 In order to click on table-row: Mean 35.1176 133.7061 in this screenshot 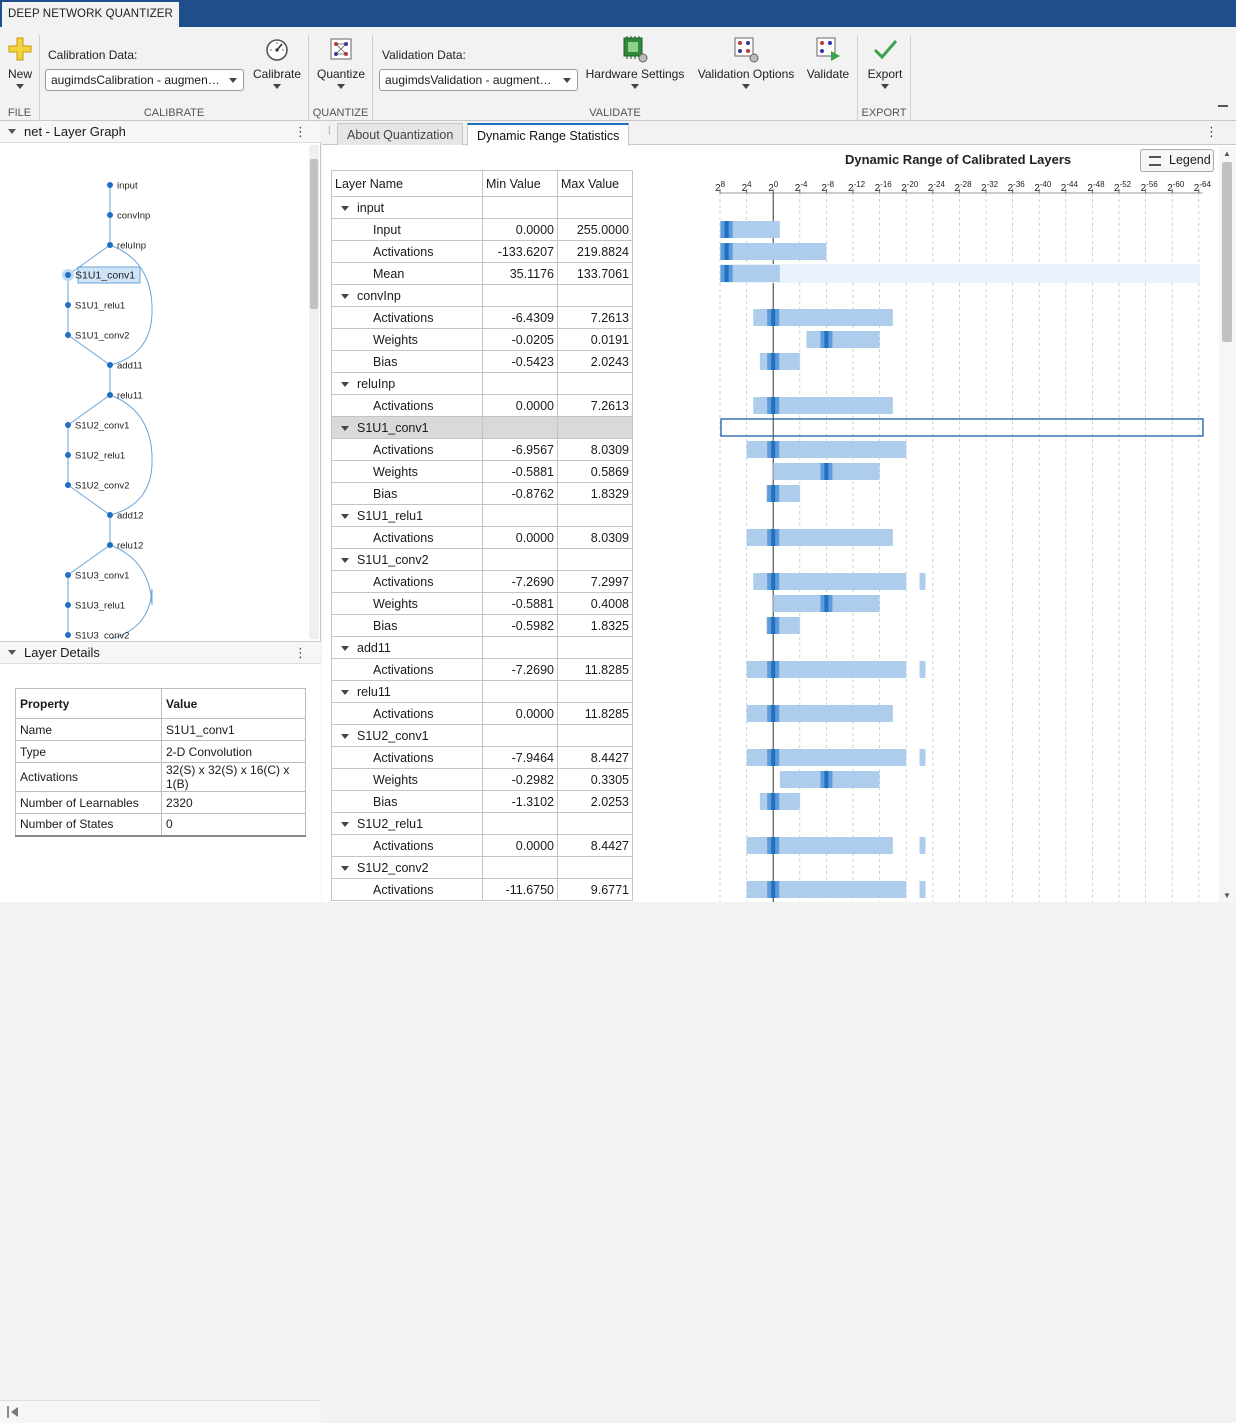, I will do `click(482, 273)`.